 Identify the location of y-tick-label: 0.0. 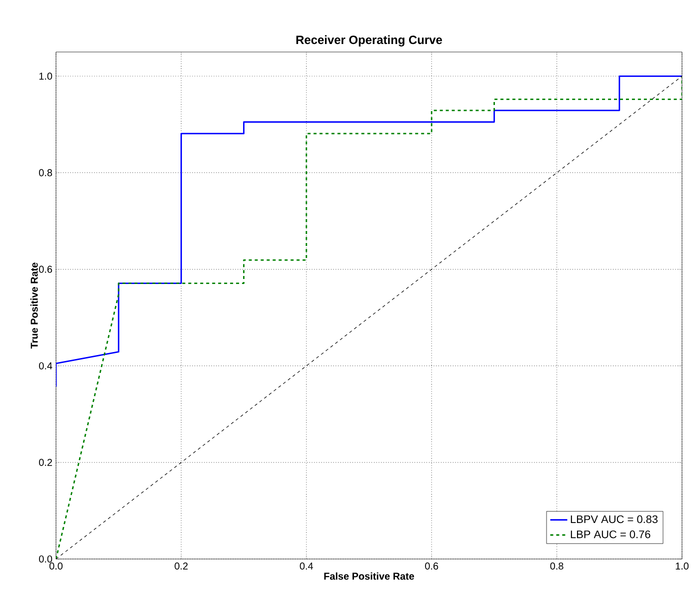
(45, 559).